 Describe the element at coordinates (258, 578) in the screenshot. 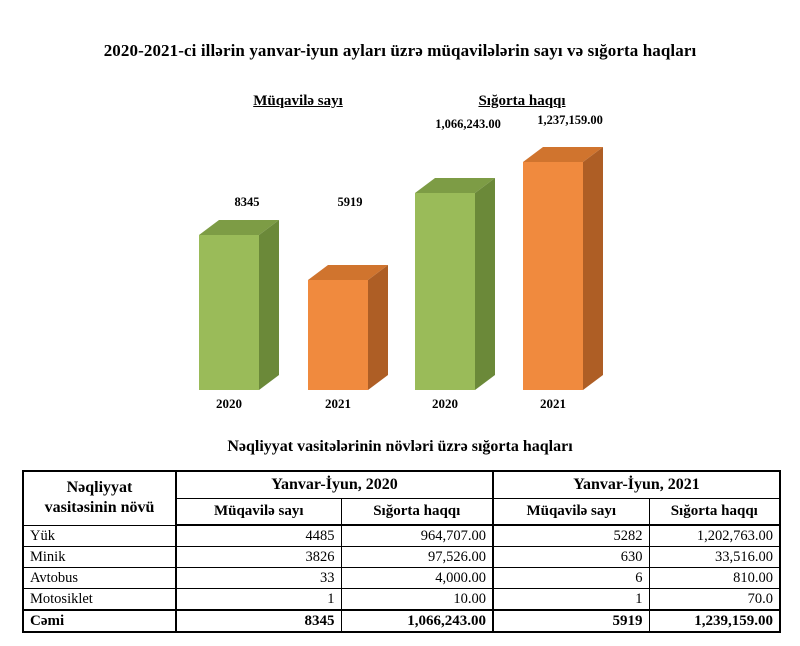

I see `cell-count-2020: 33` at that location.